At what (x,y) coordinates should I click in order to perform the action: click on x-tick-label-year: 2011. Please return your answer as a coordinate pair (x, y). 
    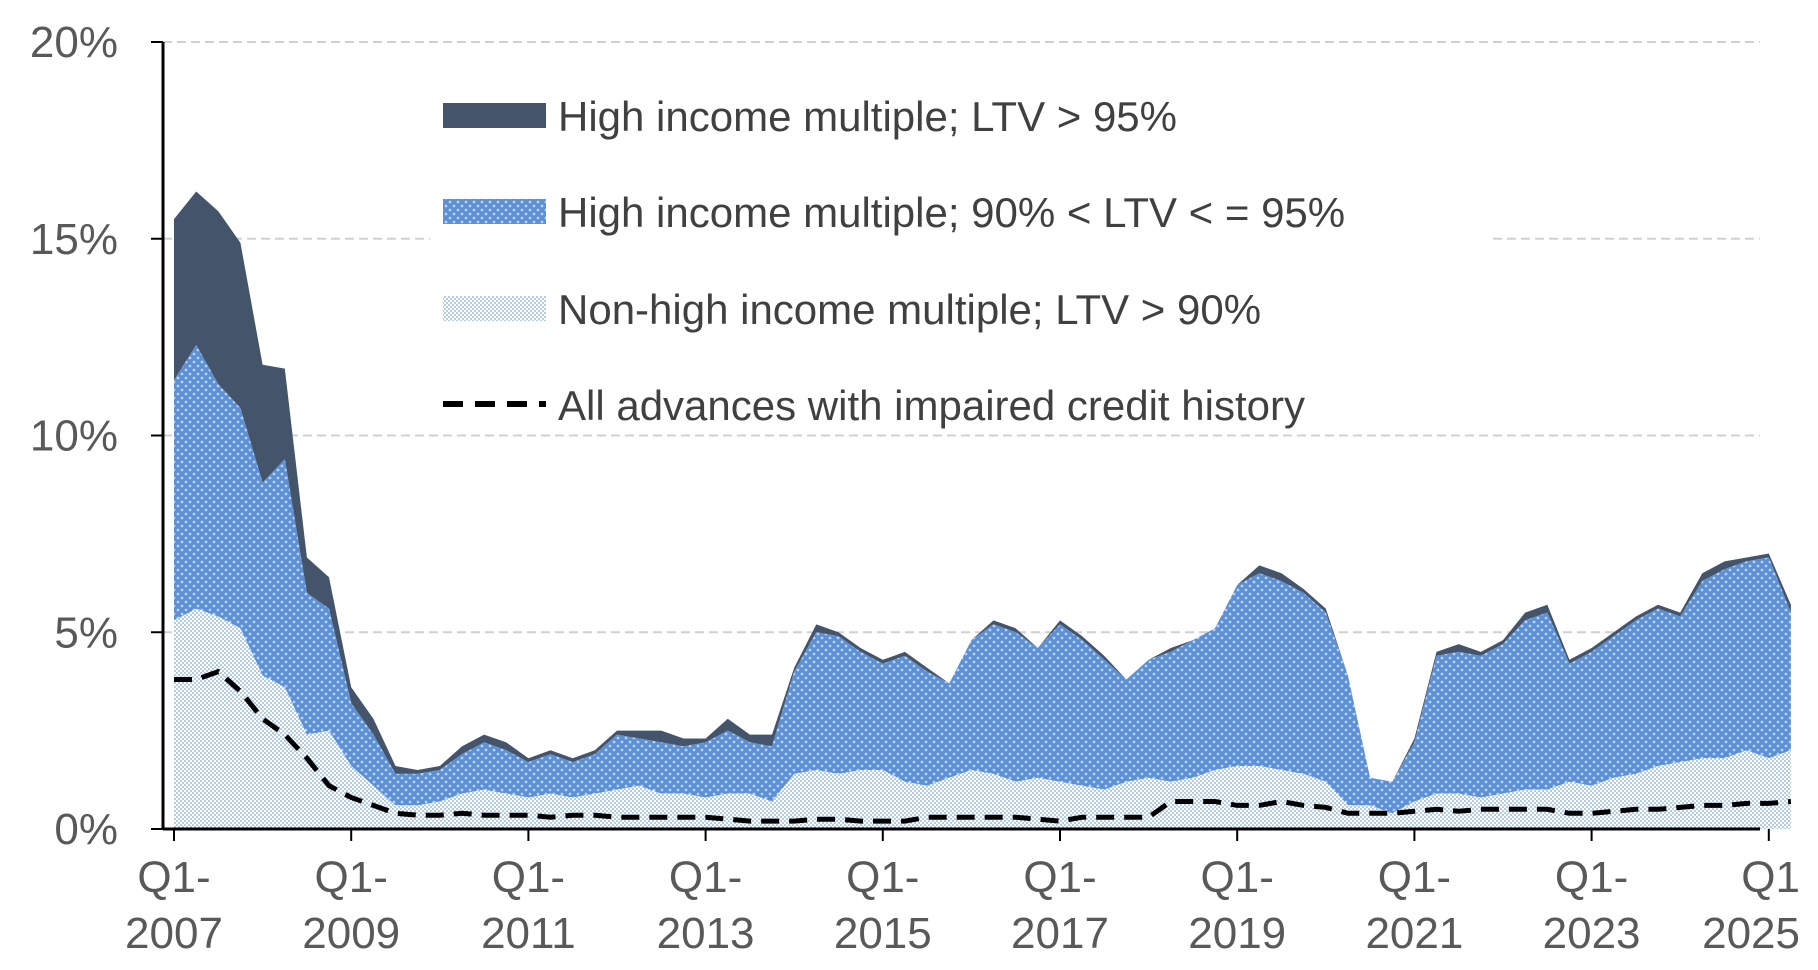
    Looking at the image, I should click on (528, 933).